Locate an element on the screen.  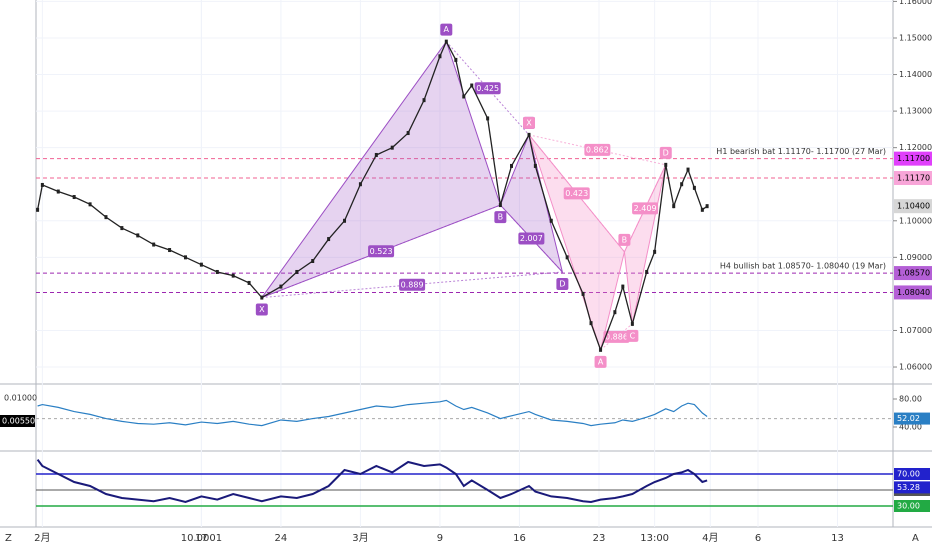
ratio-label: 0.889 is located at coordinates (412, 284).